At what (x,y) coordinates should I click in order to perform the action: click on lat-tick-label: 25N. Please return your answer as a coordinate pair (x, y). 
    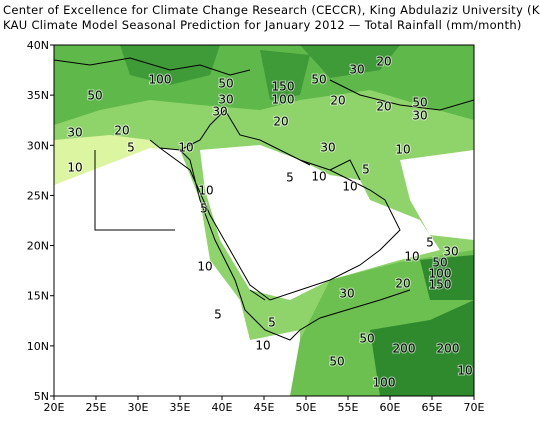
    Looking at the image, I should click on (38, 195).